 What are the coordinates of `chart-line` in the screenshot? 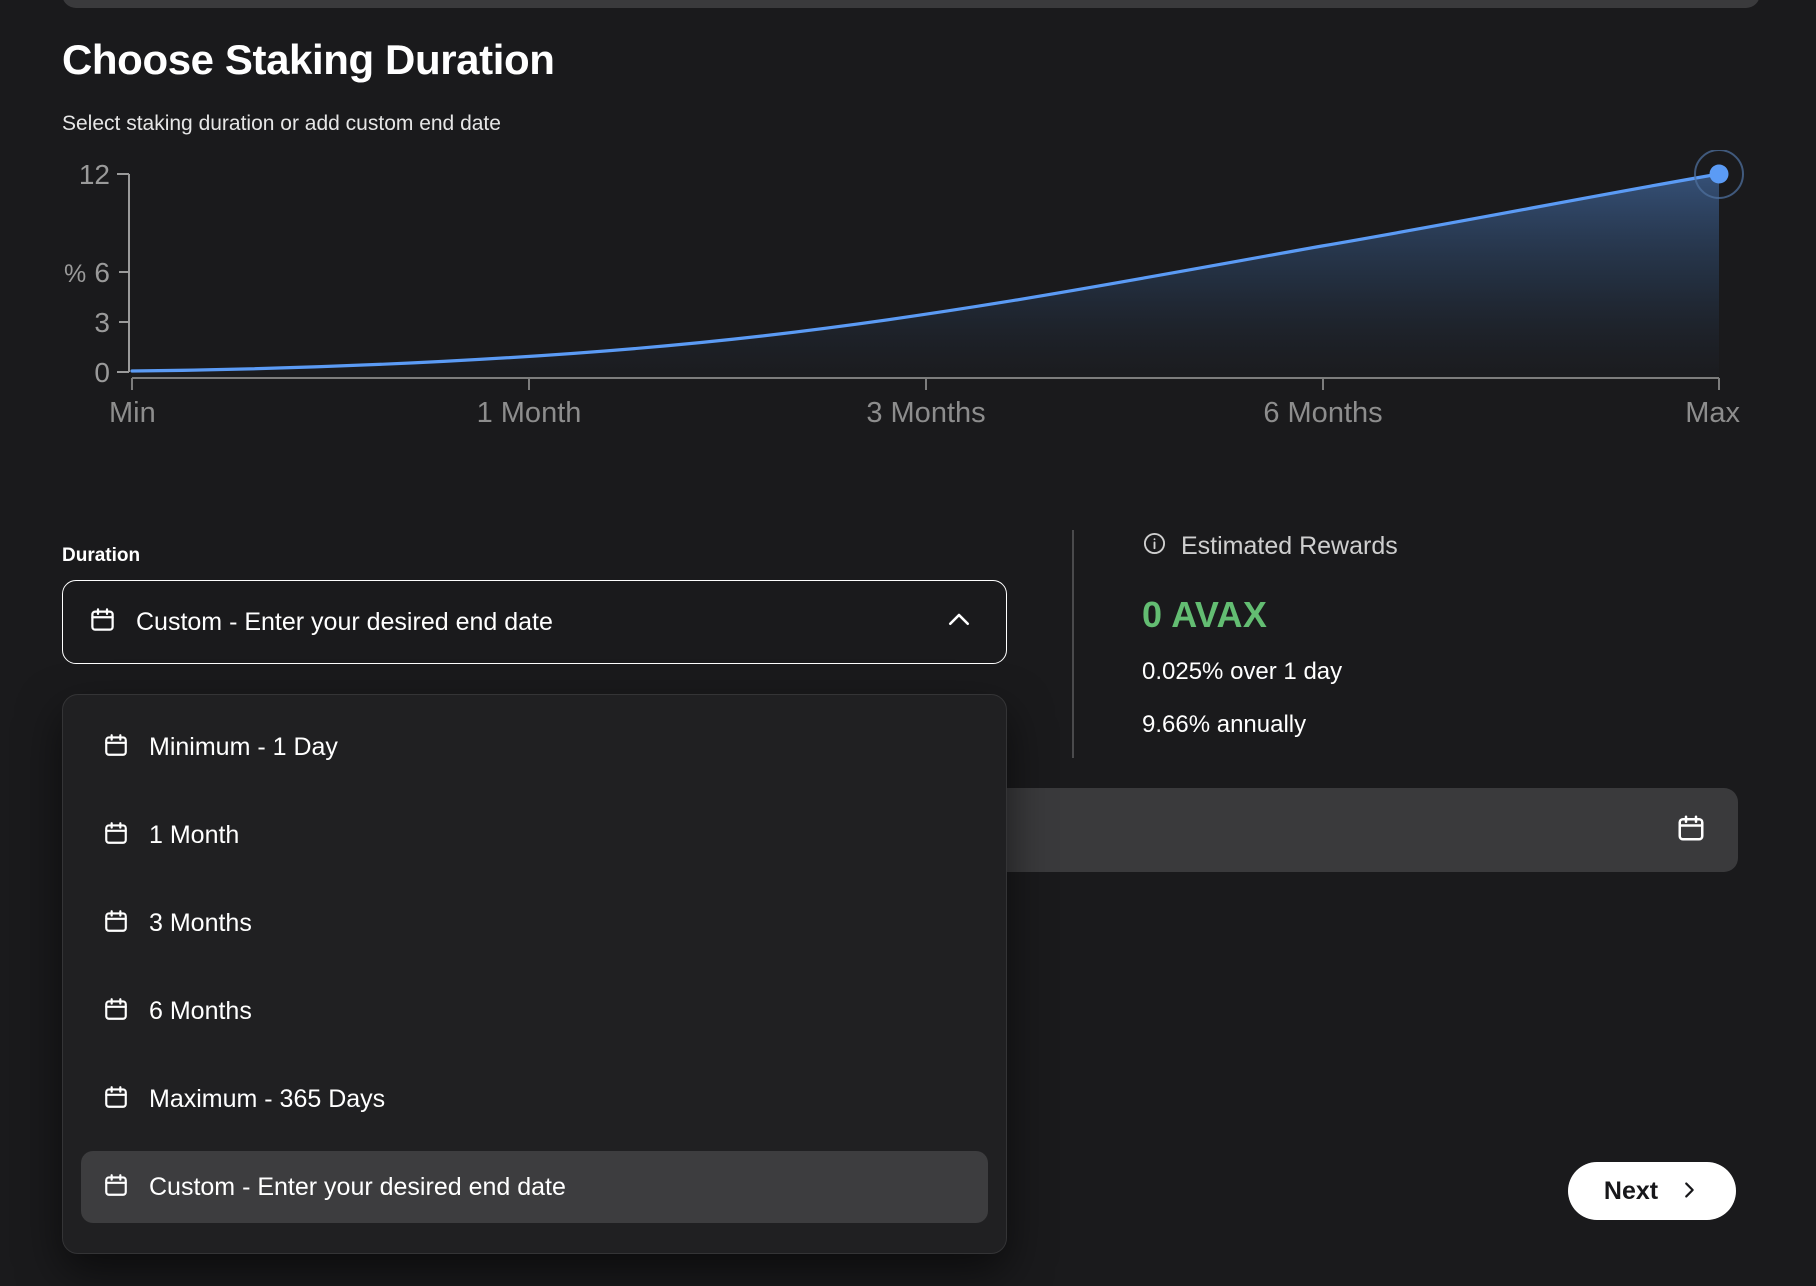 It's located at (925, 272).